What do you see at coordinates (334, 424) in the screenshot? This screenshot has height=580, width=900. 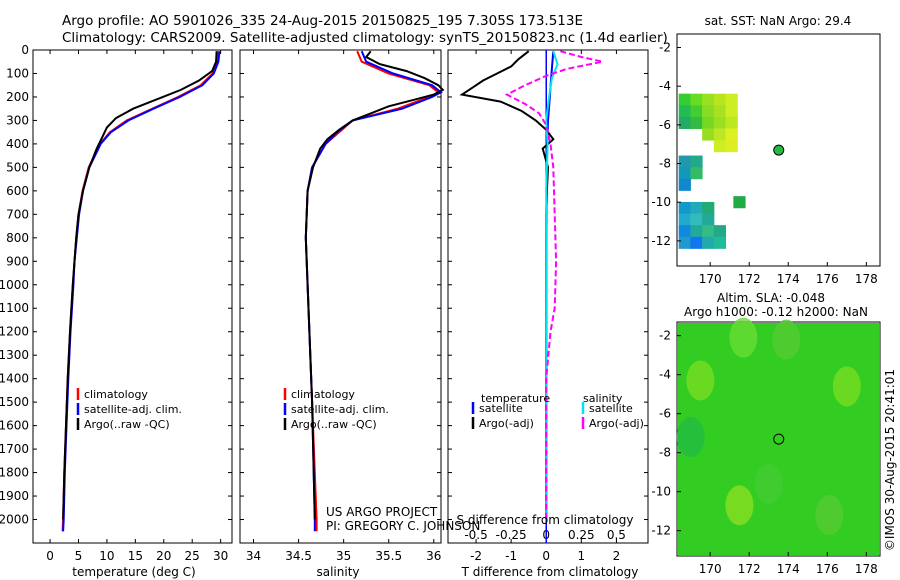 I see `legend-label: Argo(..raw -QC)` at bounding box center [334, 424].